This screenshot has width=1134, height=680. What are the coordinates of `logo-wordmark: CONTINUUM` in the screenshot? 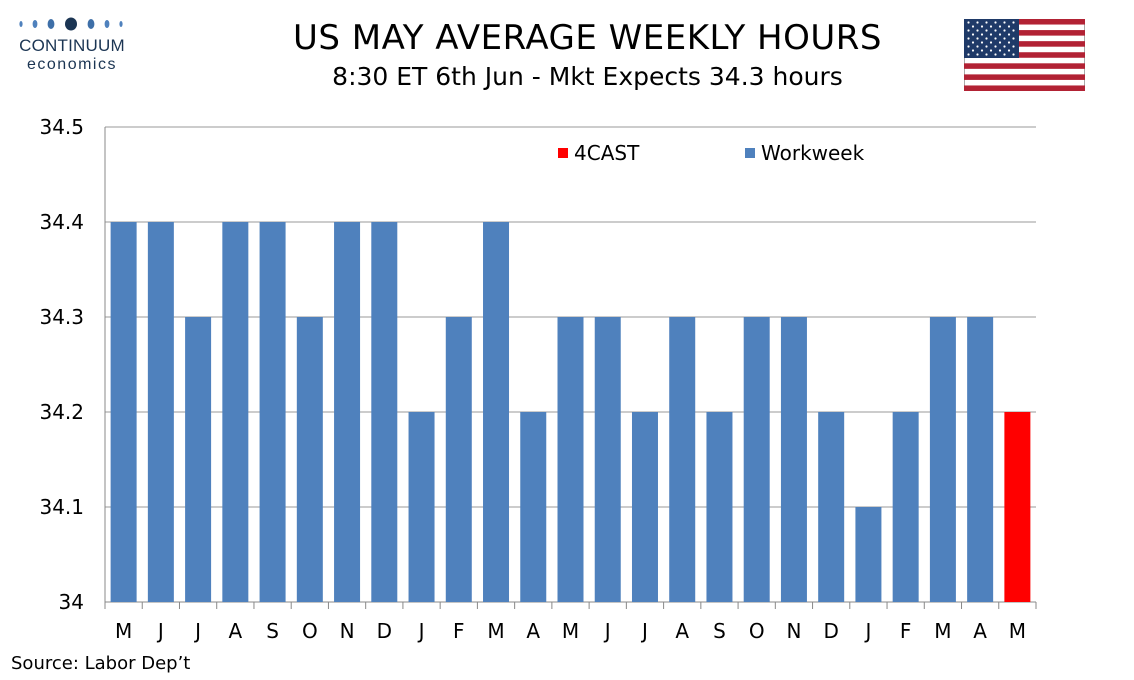 It's located at (72, 45).